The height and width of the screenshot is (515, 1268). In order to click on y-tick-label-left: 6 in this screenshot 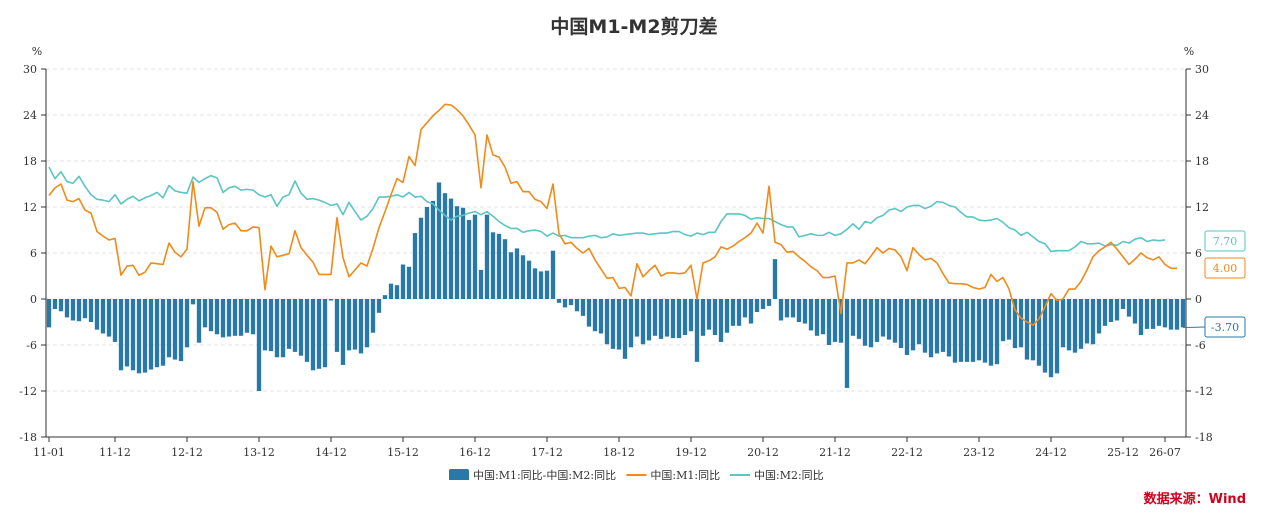, I will do `click(33, 253)`.